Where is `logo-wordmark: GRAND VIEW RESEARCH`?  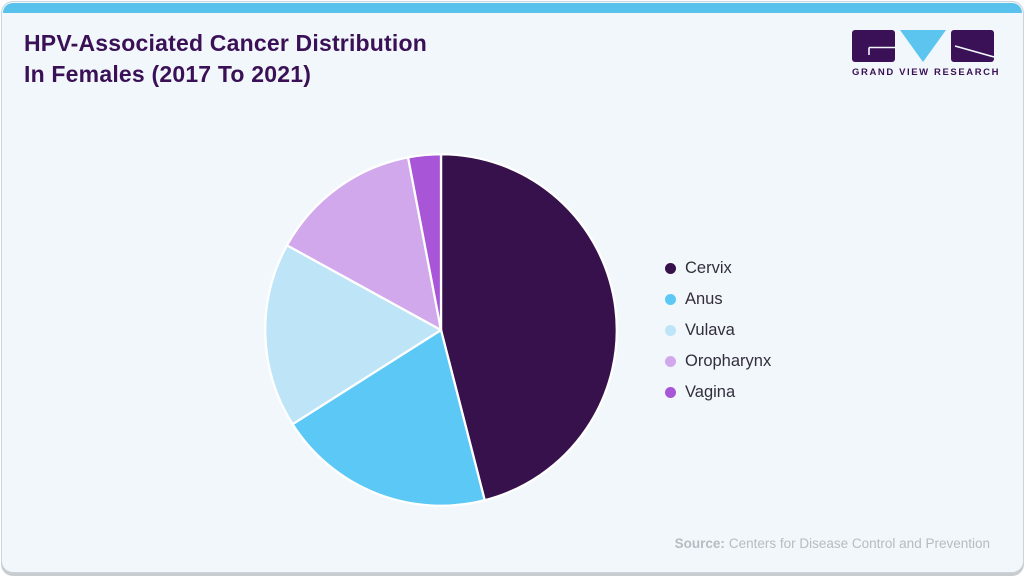 logo-wordmark: GRAND VIEW RESEARCH is located at coordinates (926, 72).